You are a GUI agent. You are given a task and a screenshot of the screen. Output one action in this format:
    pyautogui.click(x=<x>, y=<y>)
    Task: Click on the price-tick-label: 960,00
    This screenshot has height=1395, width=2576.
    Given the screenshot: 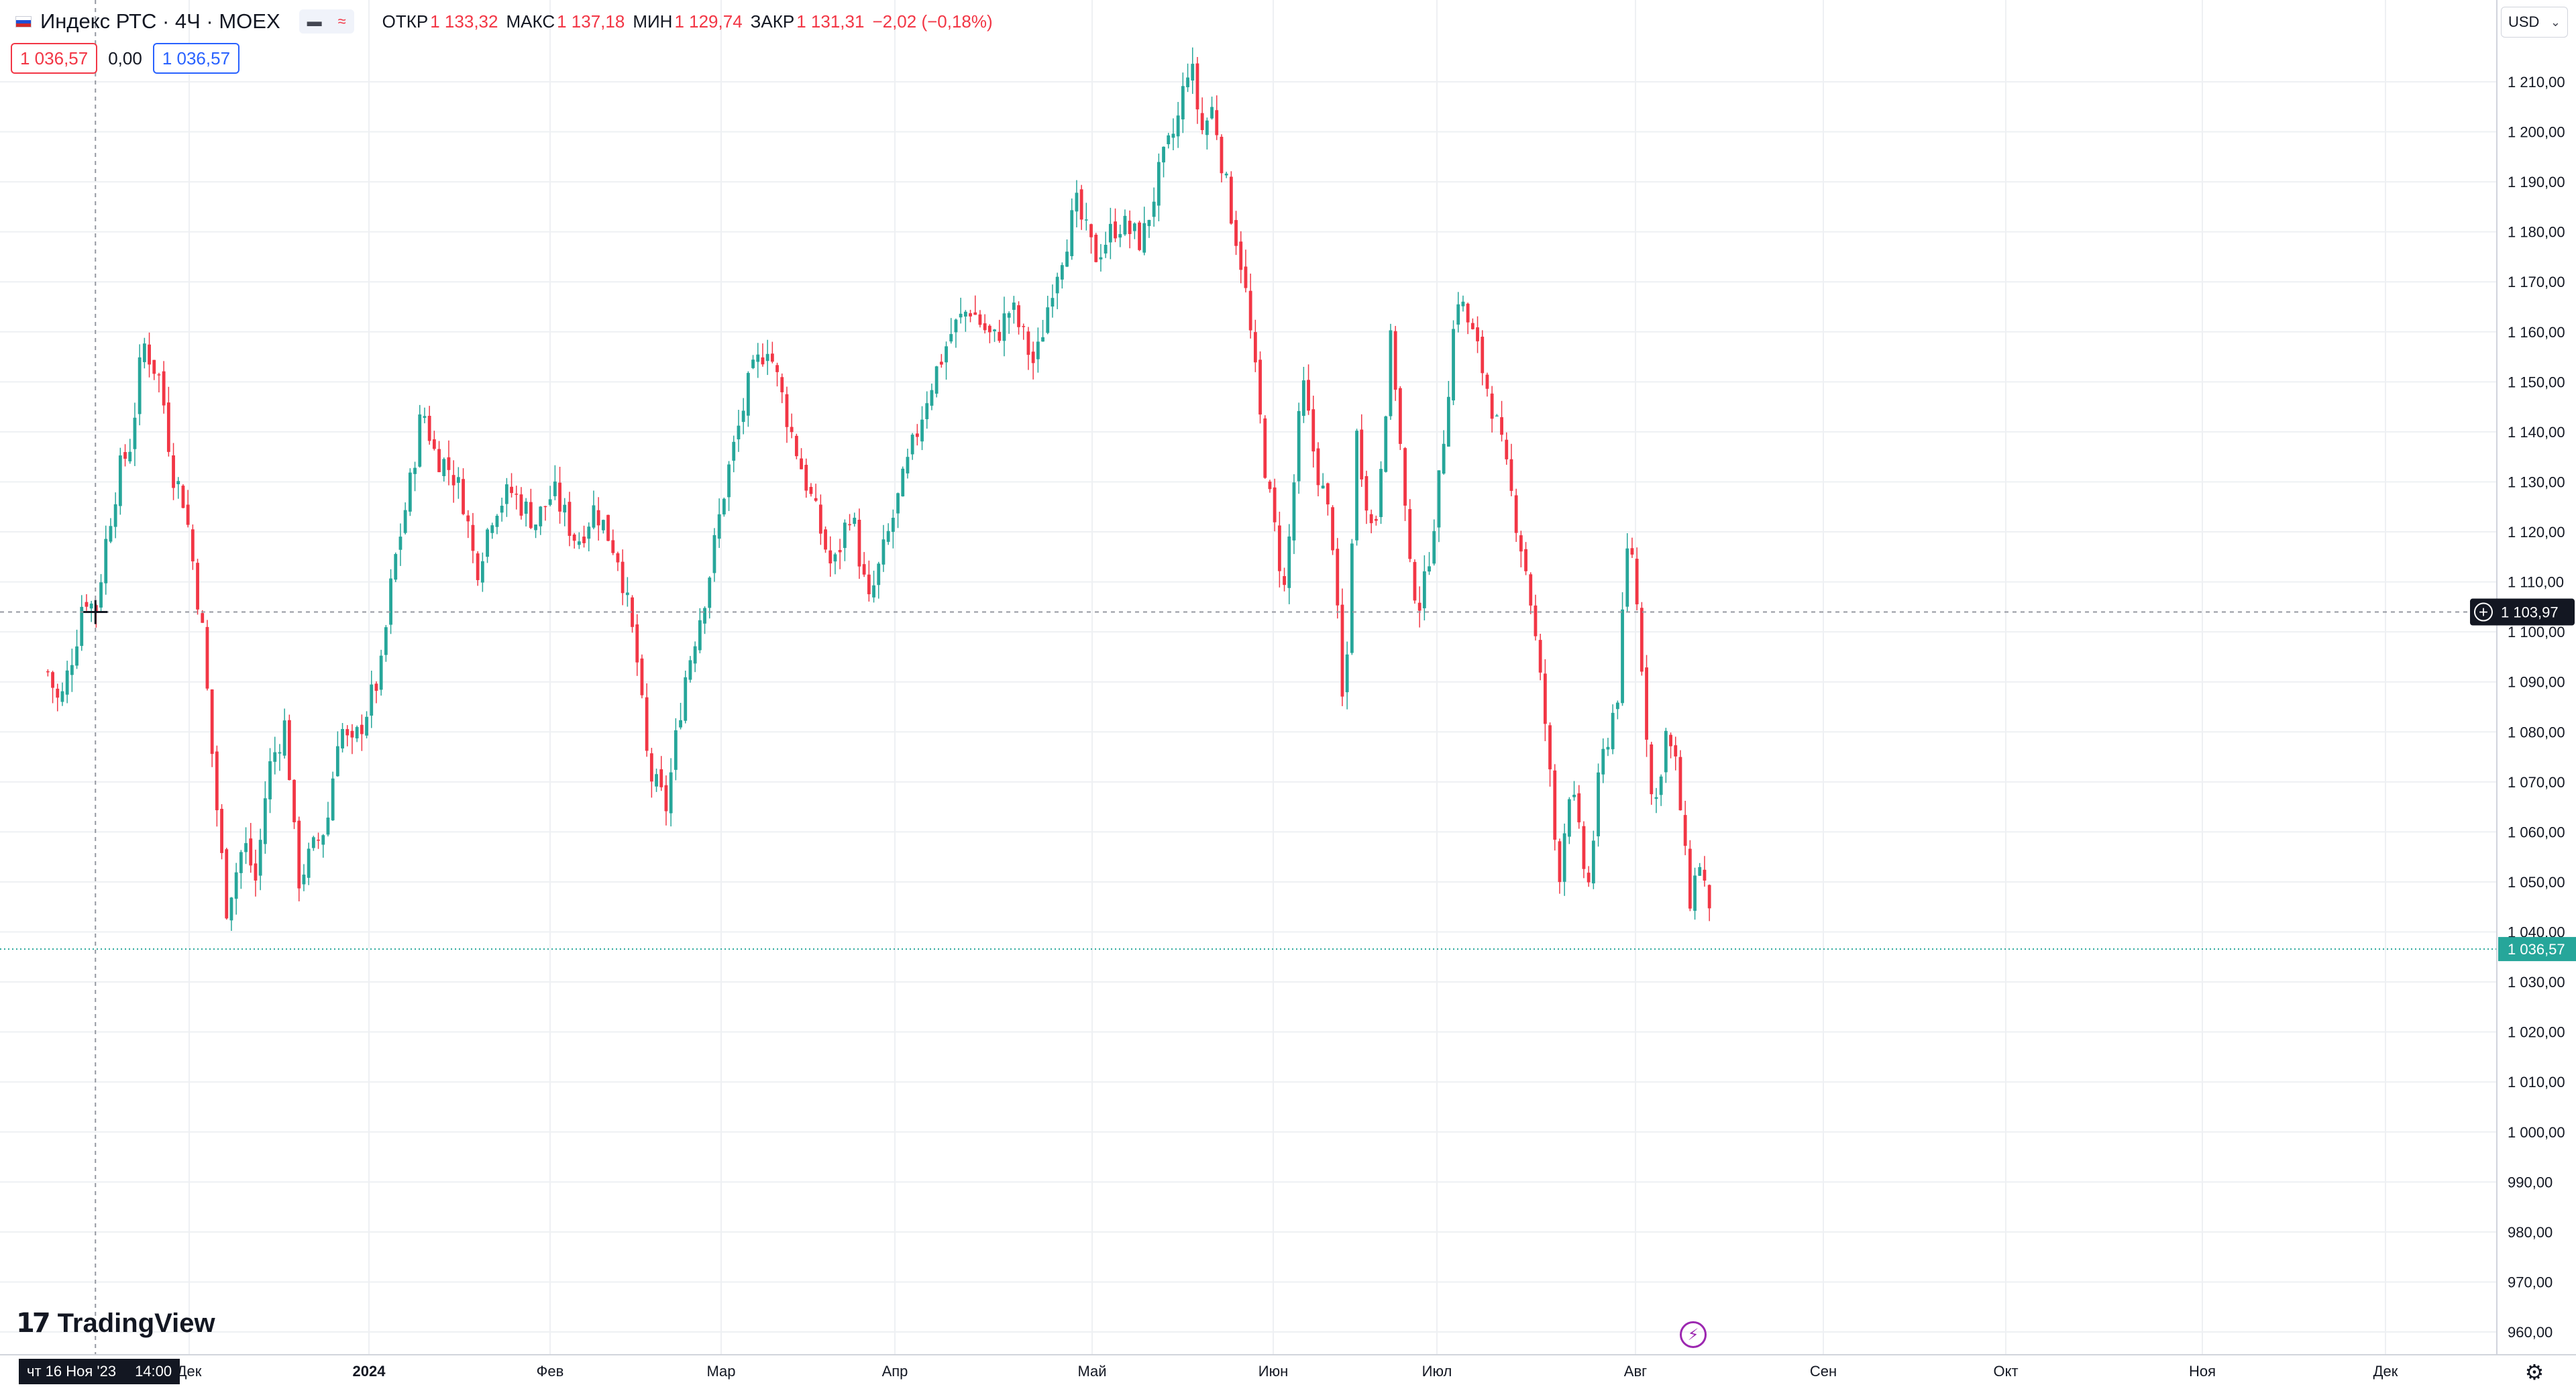 What is the action you would take?
    pyautogui.click(x=2530, y=1332)
    